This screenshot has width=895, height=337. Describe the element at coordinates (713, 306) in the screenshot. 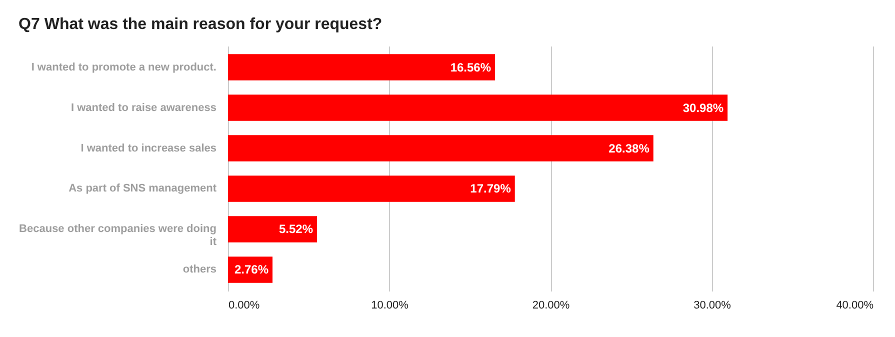

I see `x-tick-label: 30.00%` at that location.